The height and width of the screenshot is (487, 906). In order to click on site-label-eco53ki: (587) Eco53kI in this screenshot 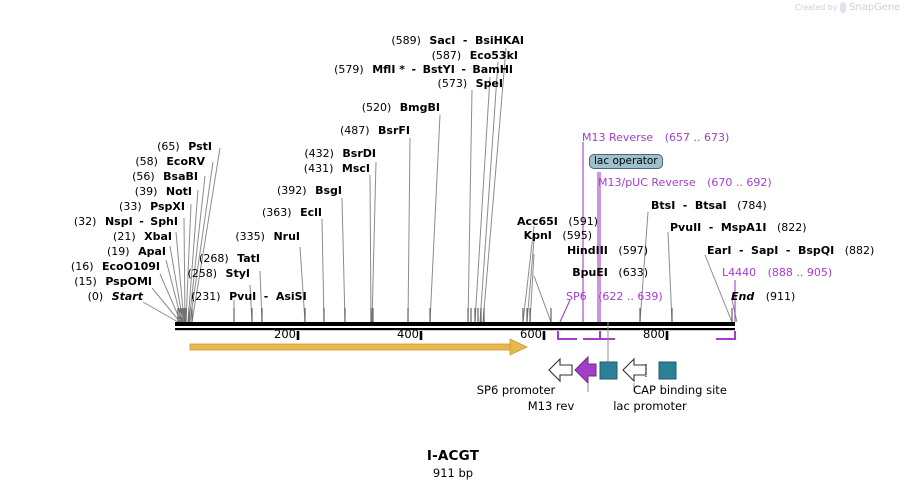, I will do `click(474, 55)`.